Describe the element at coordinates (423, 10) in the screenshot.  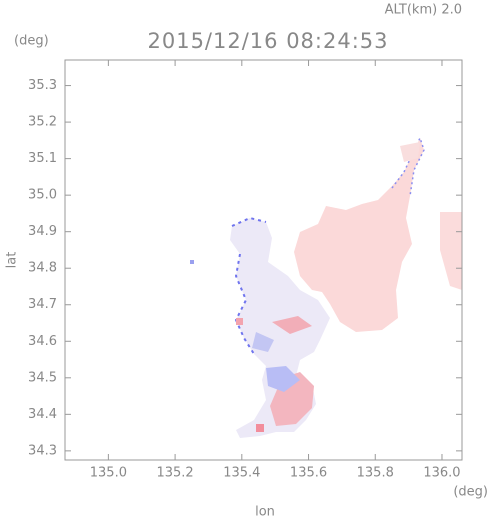
I see `altitude-label: ALT(km) 2.0` at that location.